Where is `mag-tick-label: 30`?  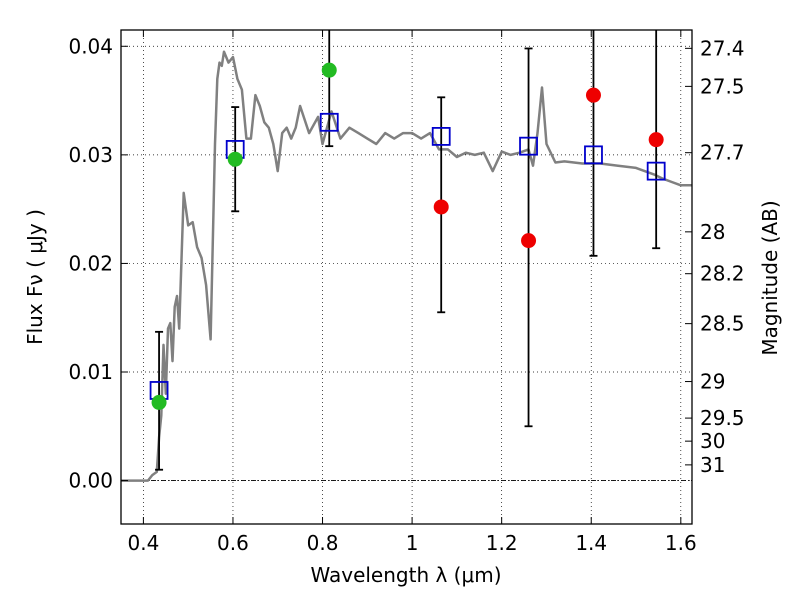
mag-tick-label: 30 is located at coordinates (712, 441).